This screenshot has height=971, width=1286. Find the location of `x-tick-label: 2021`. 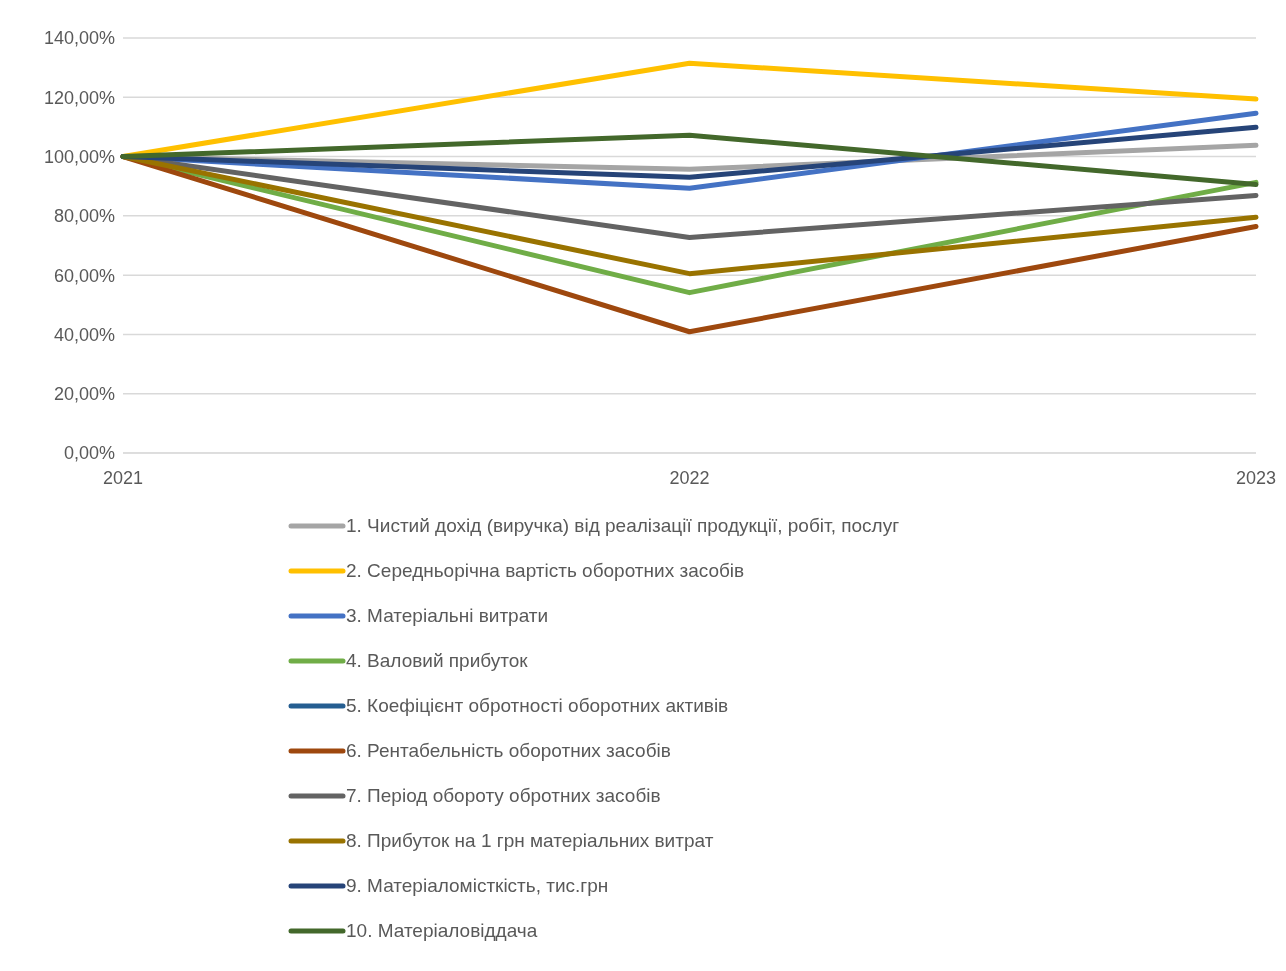

x-tick-label: 2021 is located at coordinates (123, 477).